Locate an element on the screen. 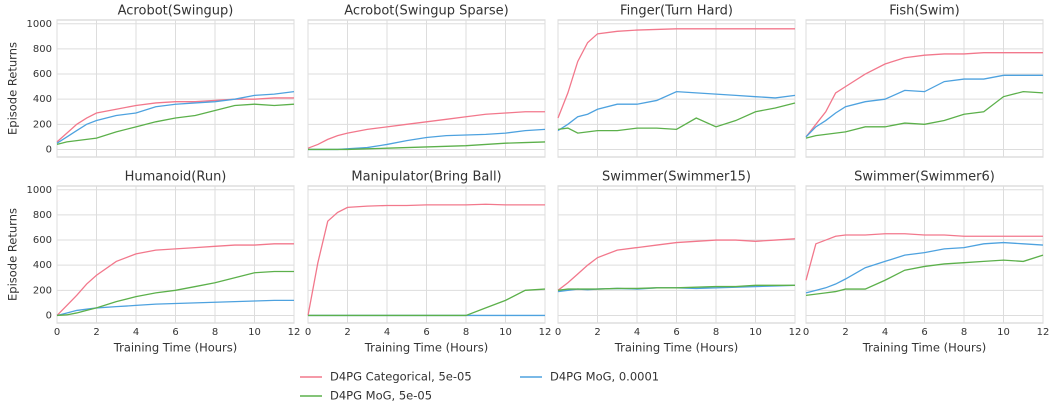  chart-title: Acrobot(Swingup) is located at coordinates (176, 11).